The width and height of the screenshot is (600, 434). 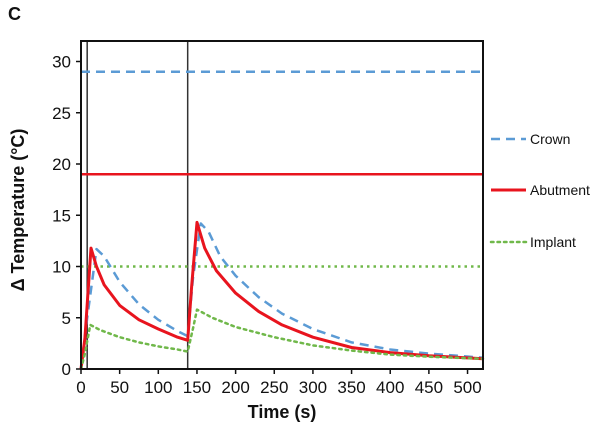 What do you see at coordinates (80, 387) in the screenshot?
I see `x-tick-label: 0` at bounding box center [80, 387].